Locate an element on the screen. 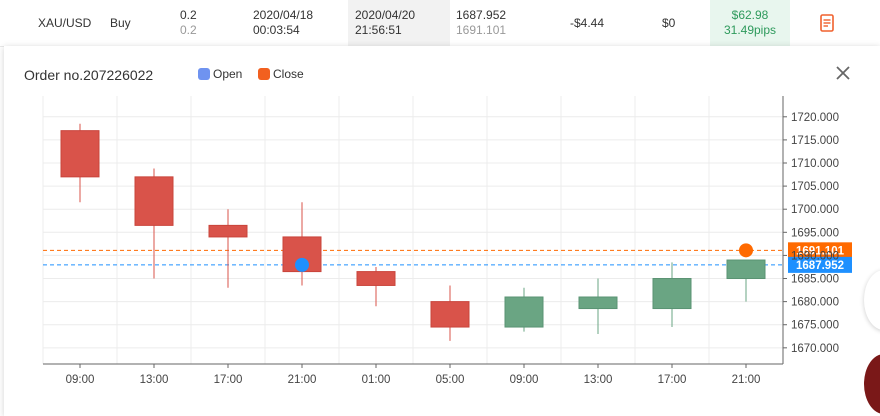 The width and height of the screenshot is (880, 416). legend-open-swatch is located at coordinates (204, 74).